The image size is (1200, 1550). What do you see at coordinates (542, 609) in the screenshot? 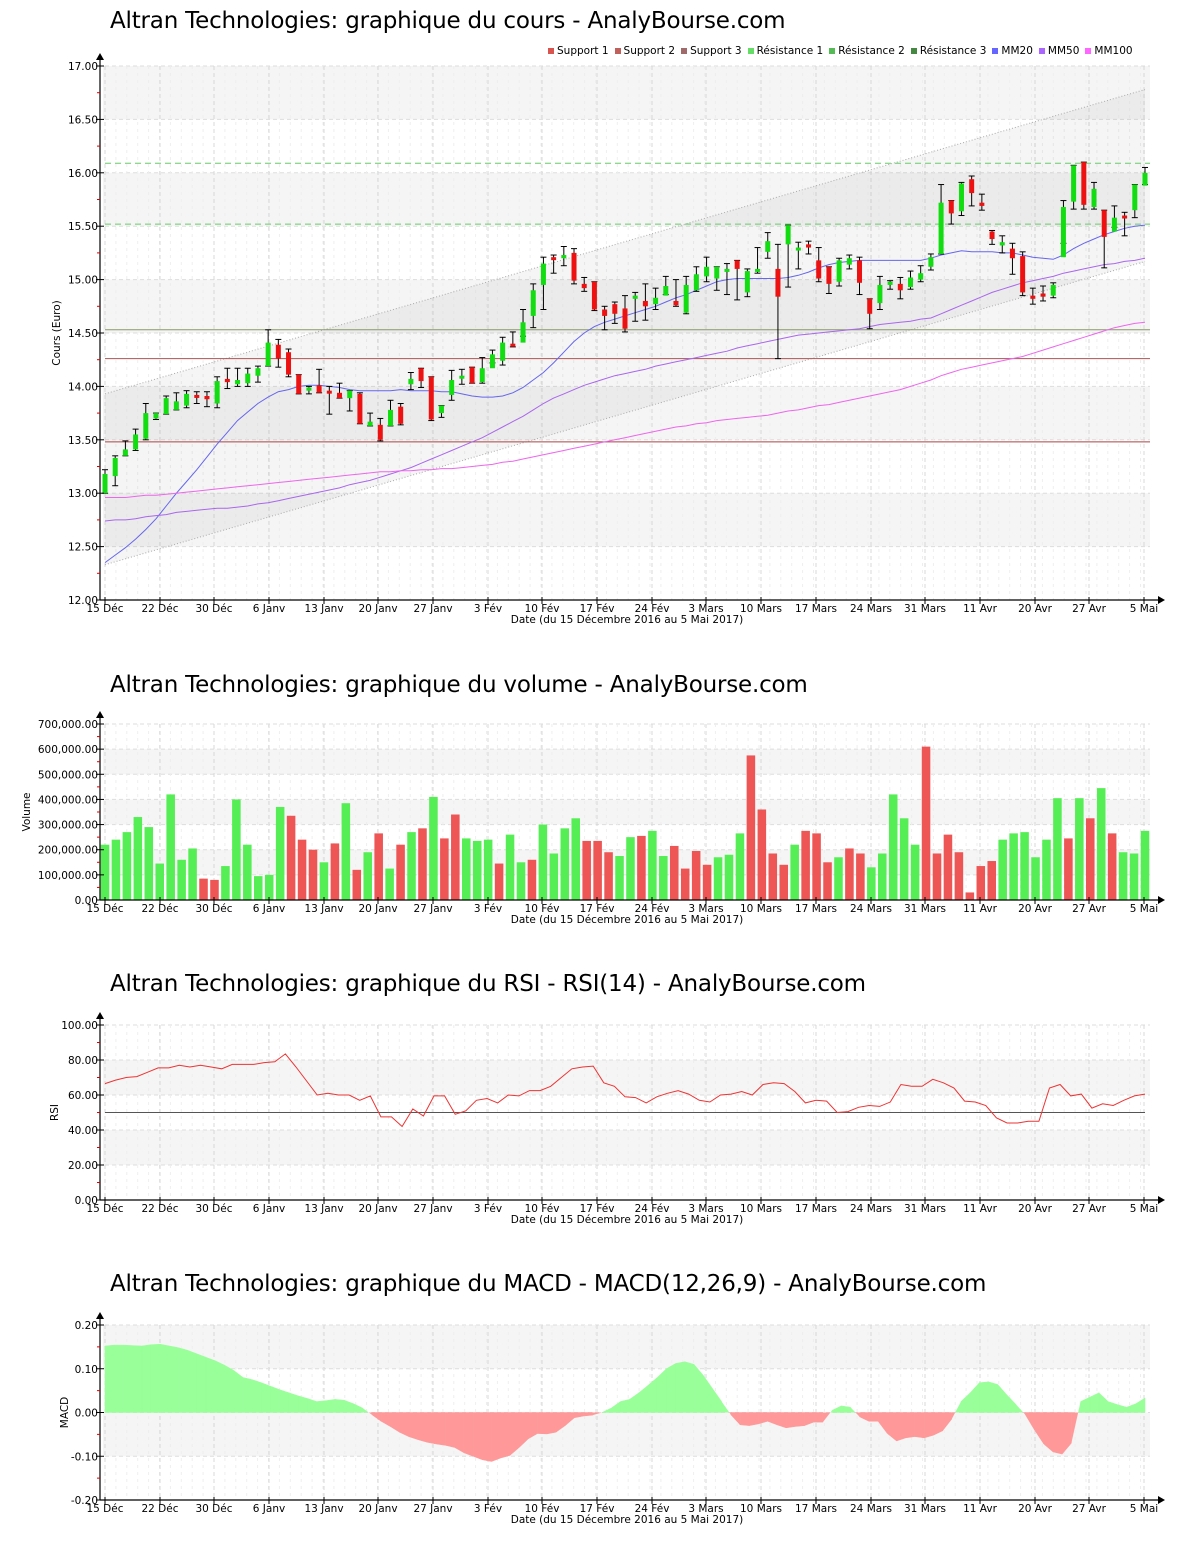
I see `x-tick-label: 10 Fév` at bounding box center [542, 609].